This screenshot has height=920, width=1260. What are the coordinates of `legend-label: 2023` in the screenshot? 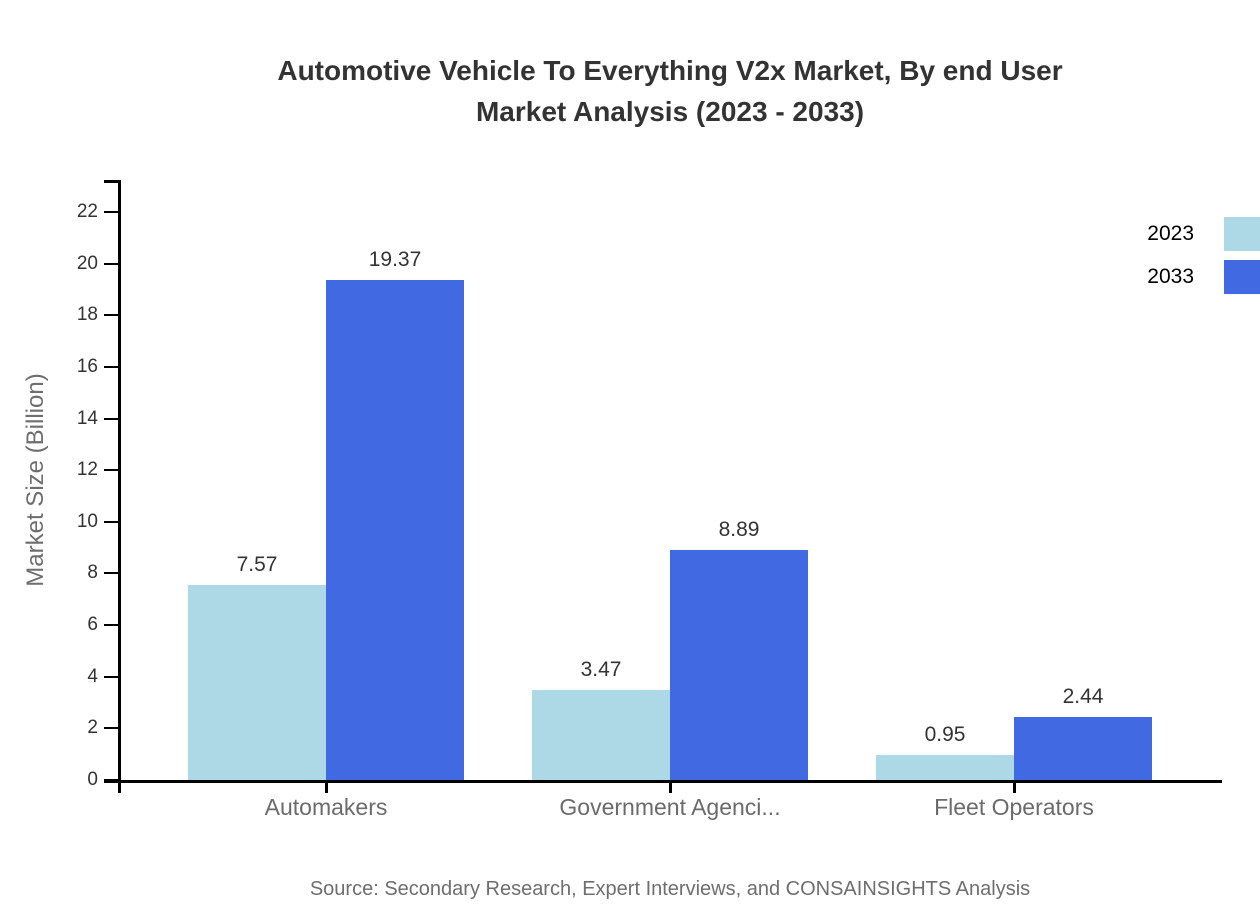 It's located at (1170, 233).